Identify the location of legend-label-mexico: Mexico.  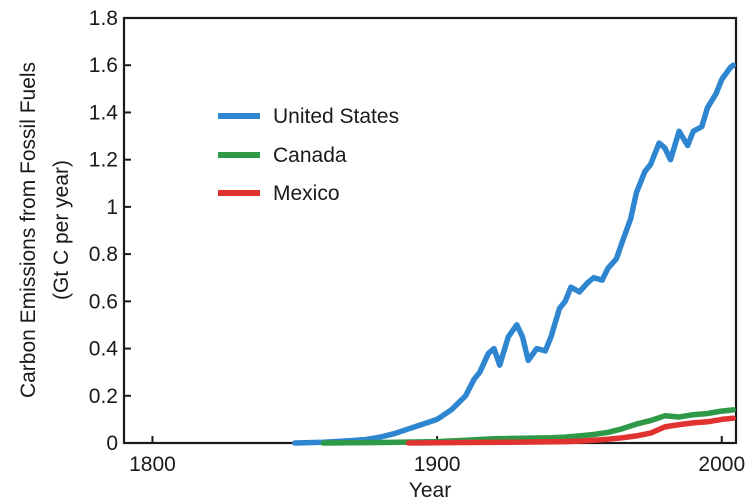
(306, 193).